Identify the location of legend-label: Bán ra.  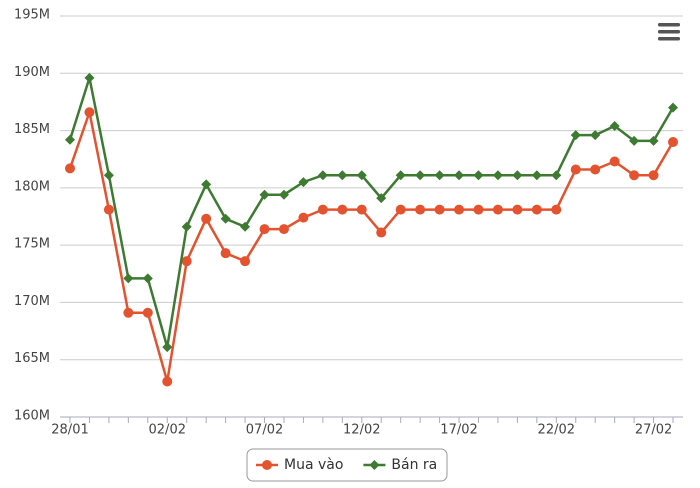
(414, 465).